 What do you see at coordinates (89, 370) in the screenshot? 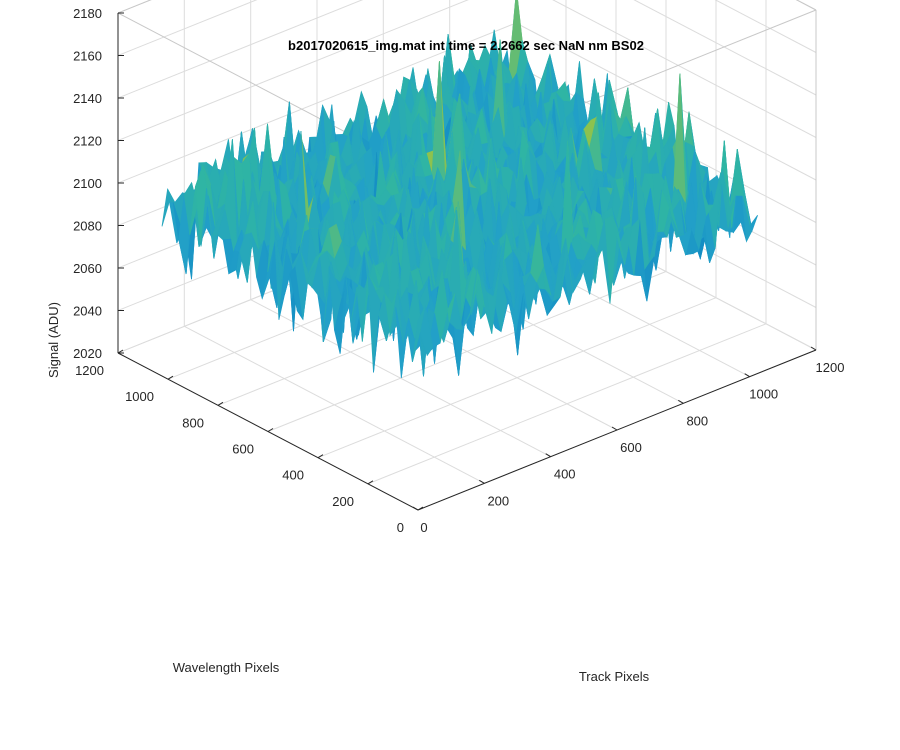
I see `y-tick-label: 1200` at bounding box center [89, 370].